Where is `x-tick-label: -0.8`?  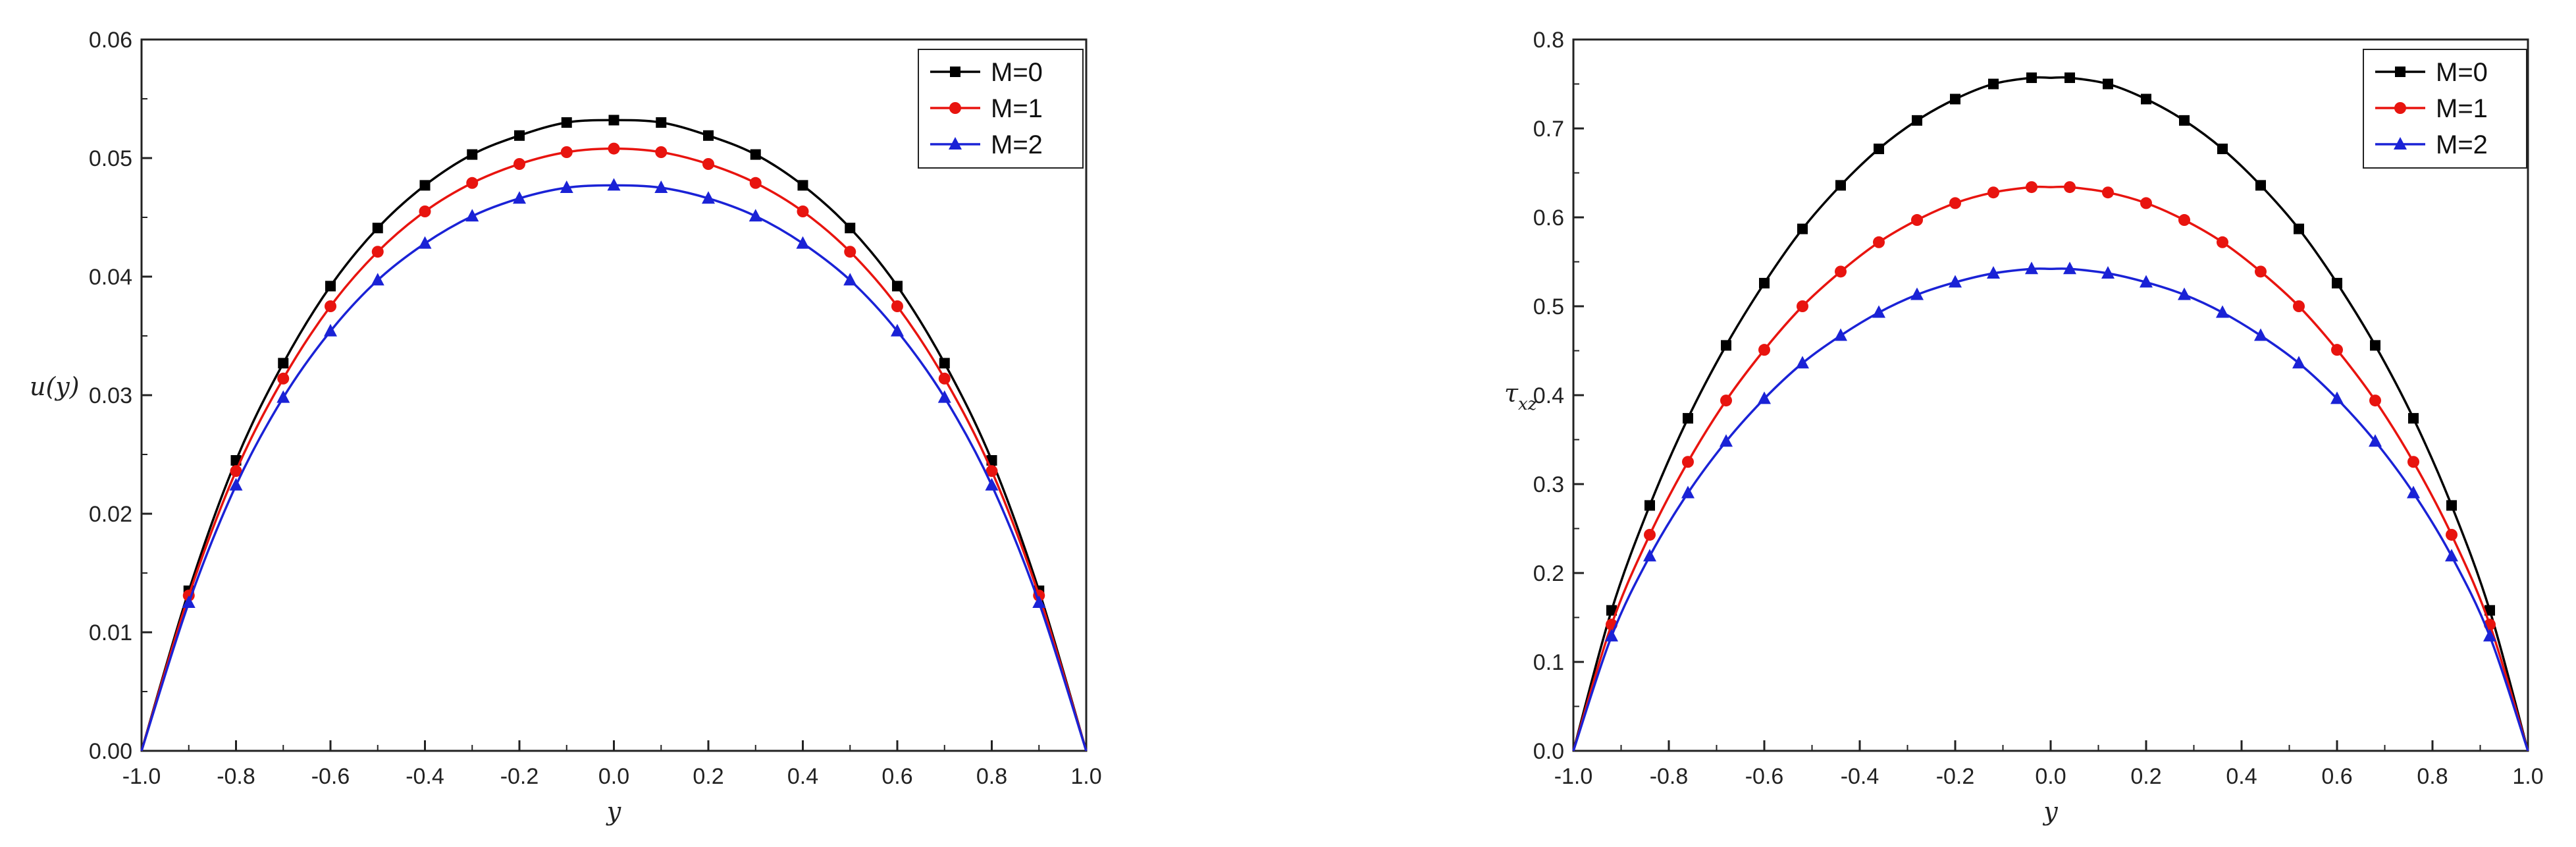
x-tick-label: -0.8 is located at coordinates (1669, 776).